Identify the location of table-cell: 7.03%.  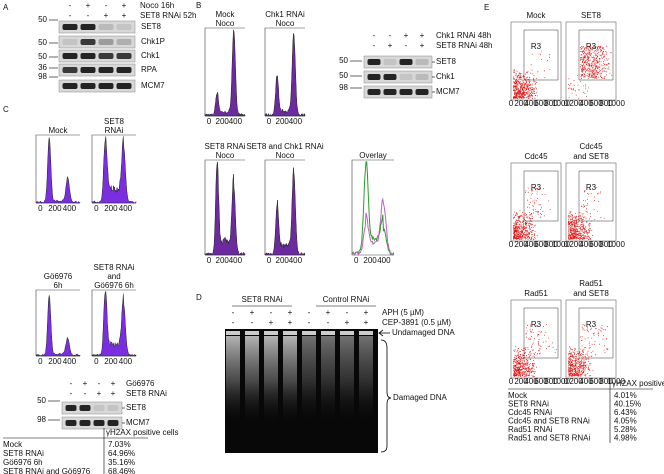
(119, 444).